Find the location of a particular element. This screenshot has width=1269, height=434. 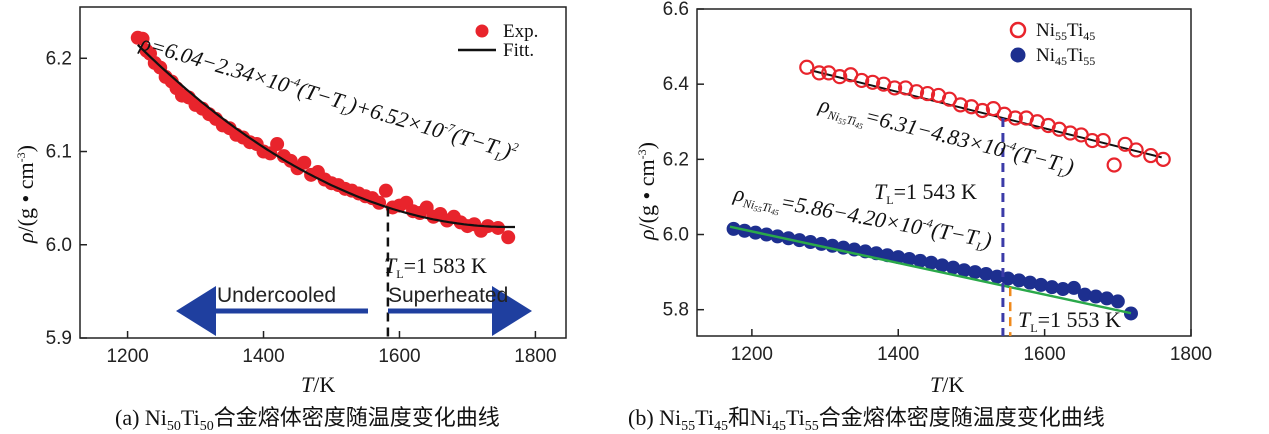

panel-b-tl1-value: =1 543 K is located at coordinates (935, 191).